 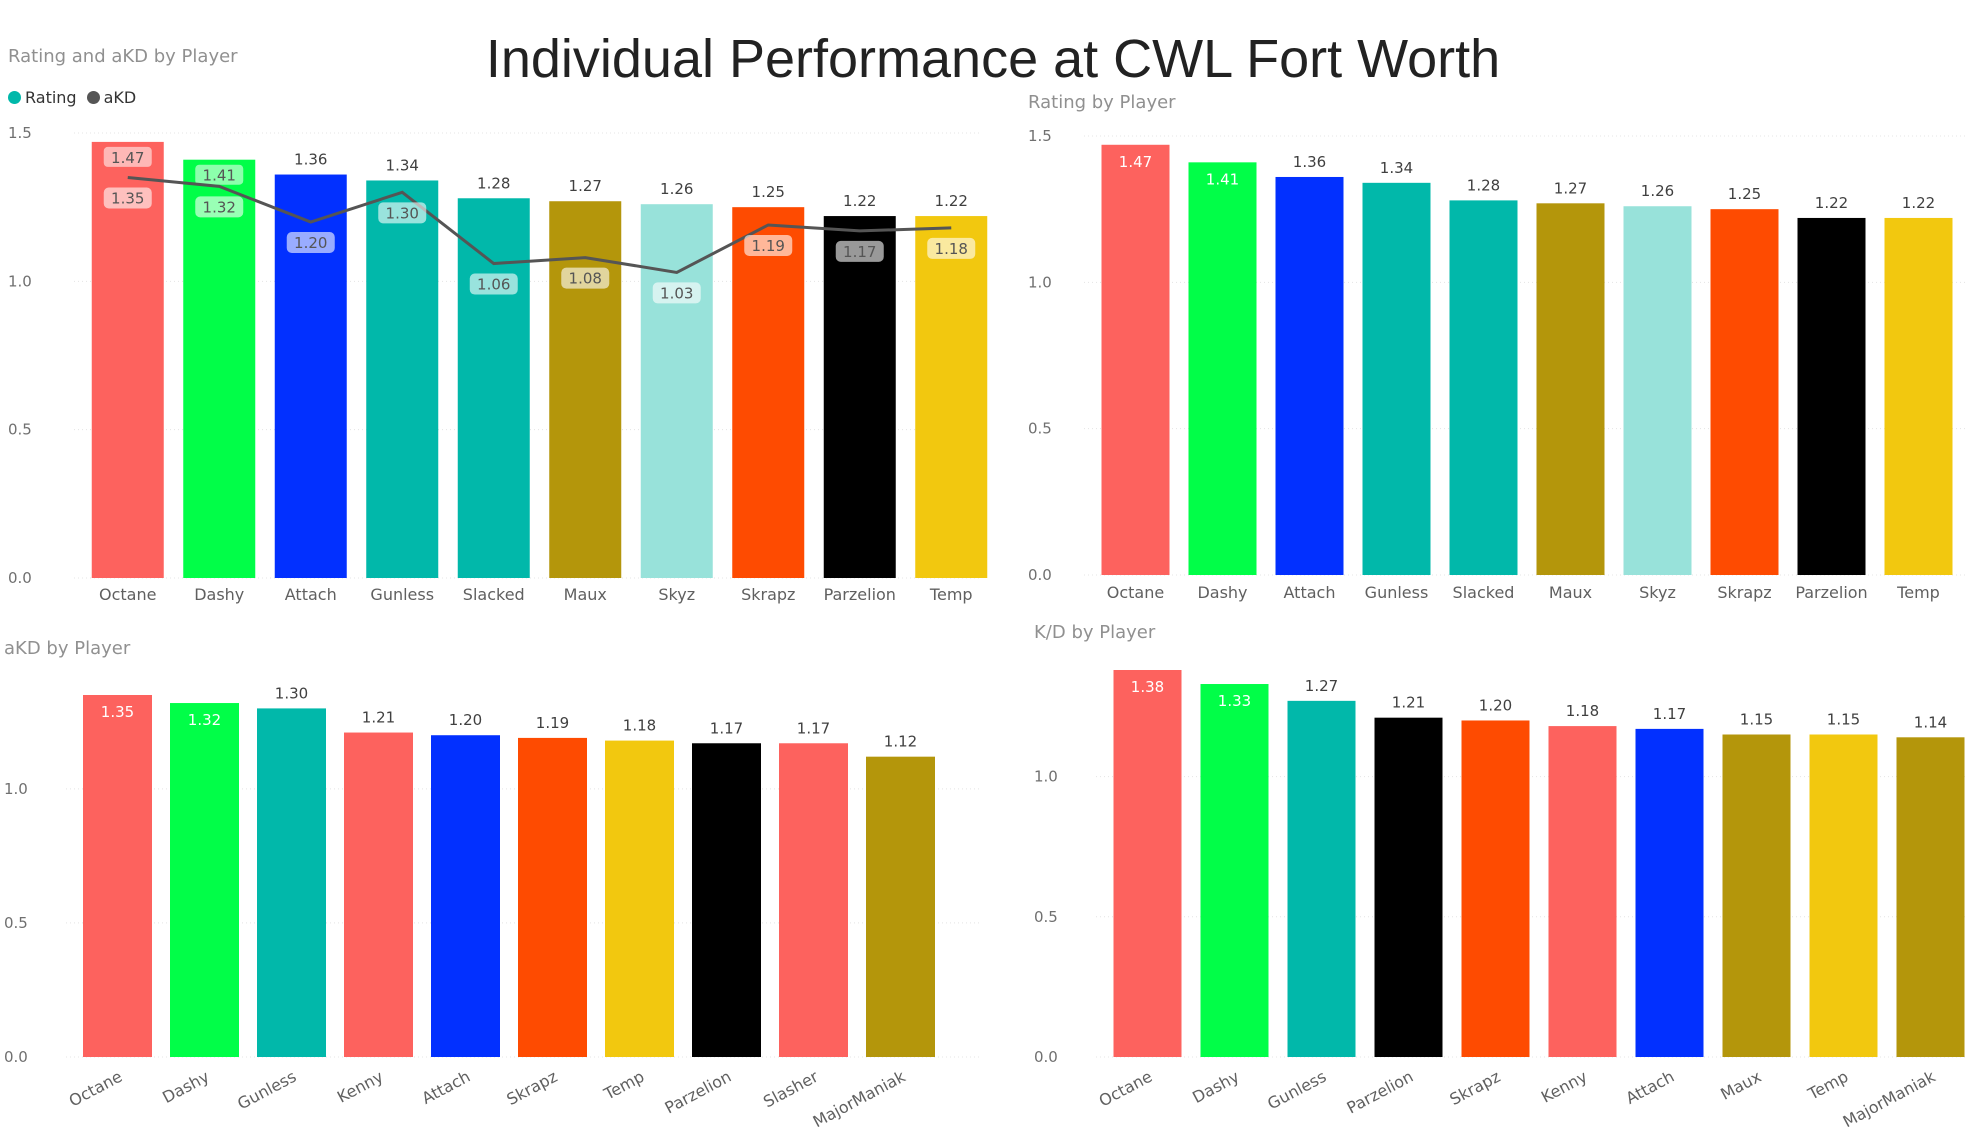 I want to click on rating-akd-akd-value-label-attach: 1.20, so click(x=310, y=243).